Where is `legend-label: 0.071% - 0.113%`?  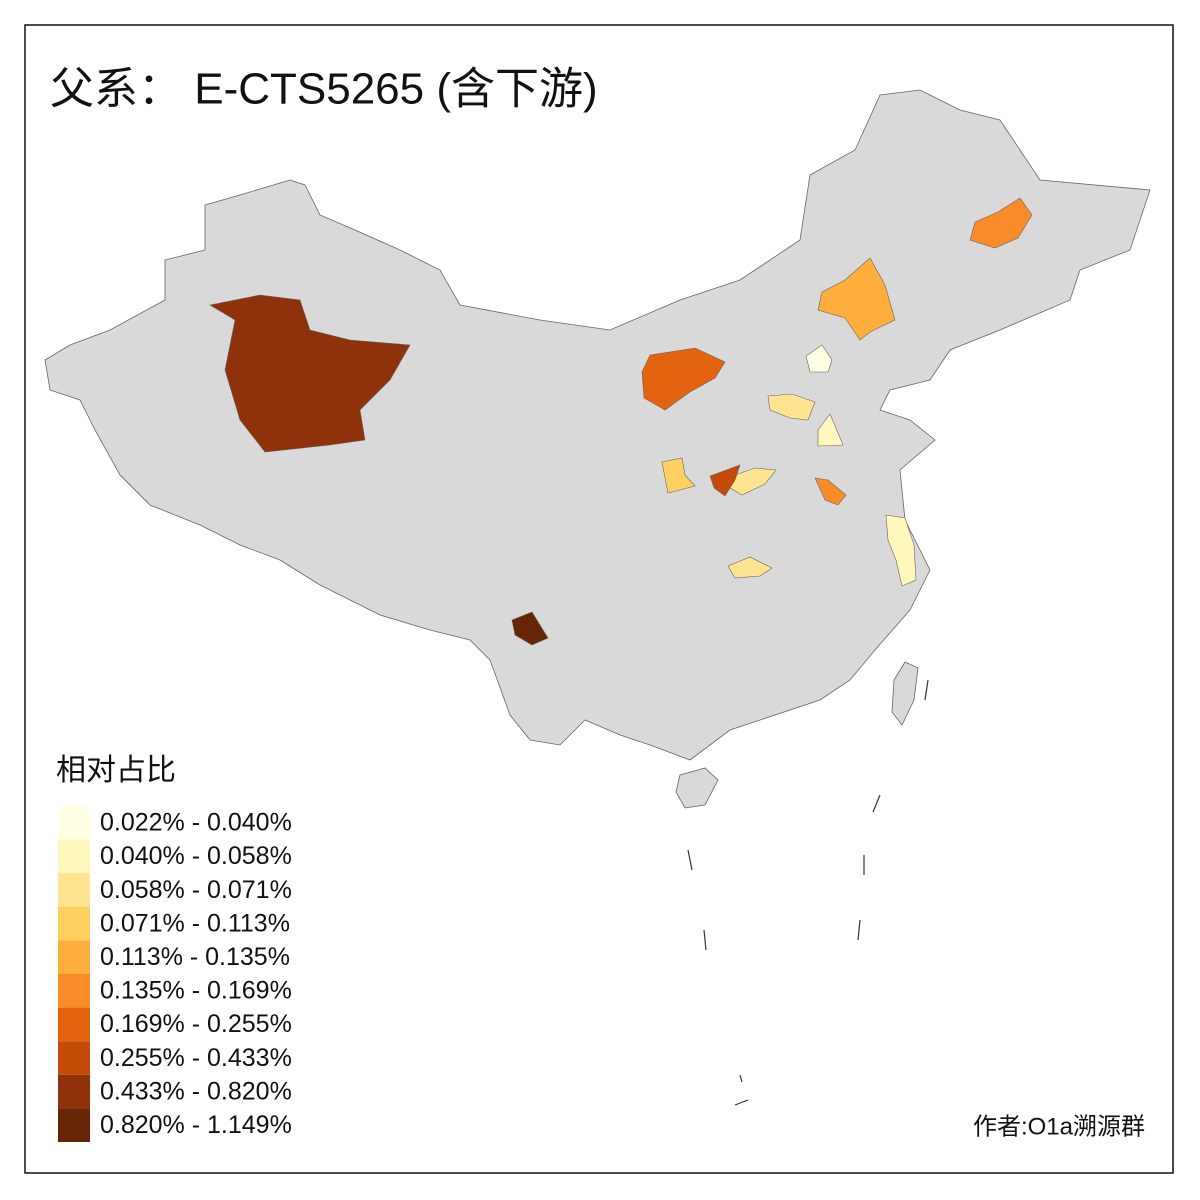
legend-label: 0.071% - 0.113% is located at coordinates (195, 923).